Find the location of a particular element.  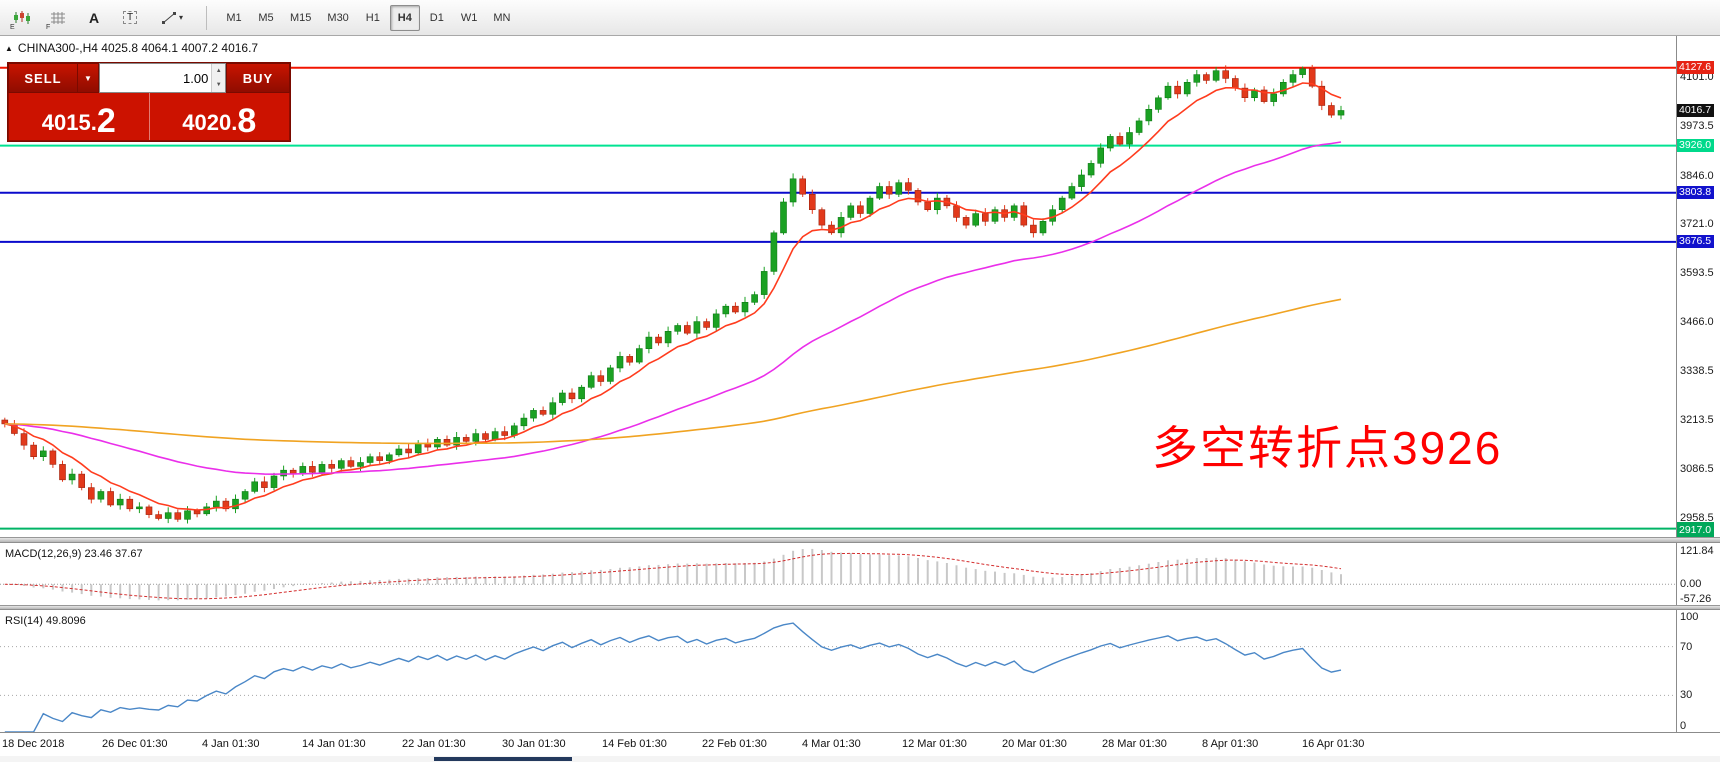

price-axis-tick: 100 is located at coordinates (1689, 617).